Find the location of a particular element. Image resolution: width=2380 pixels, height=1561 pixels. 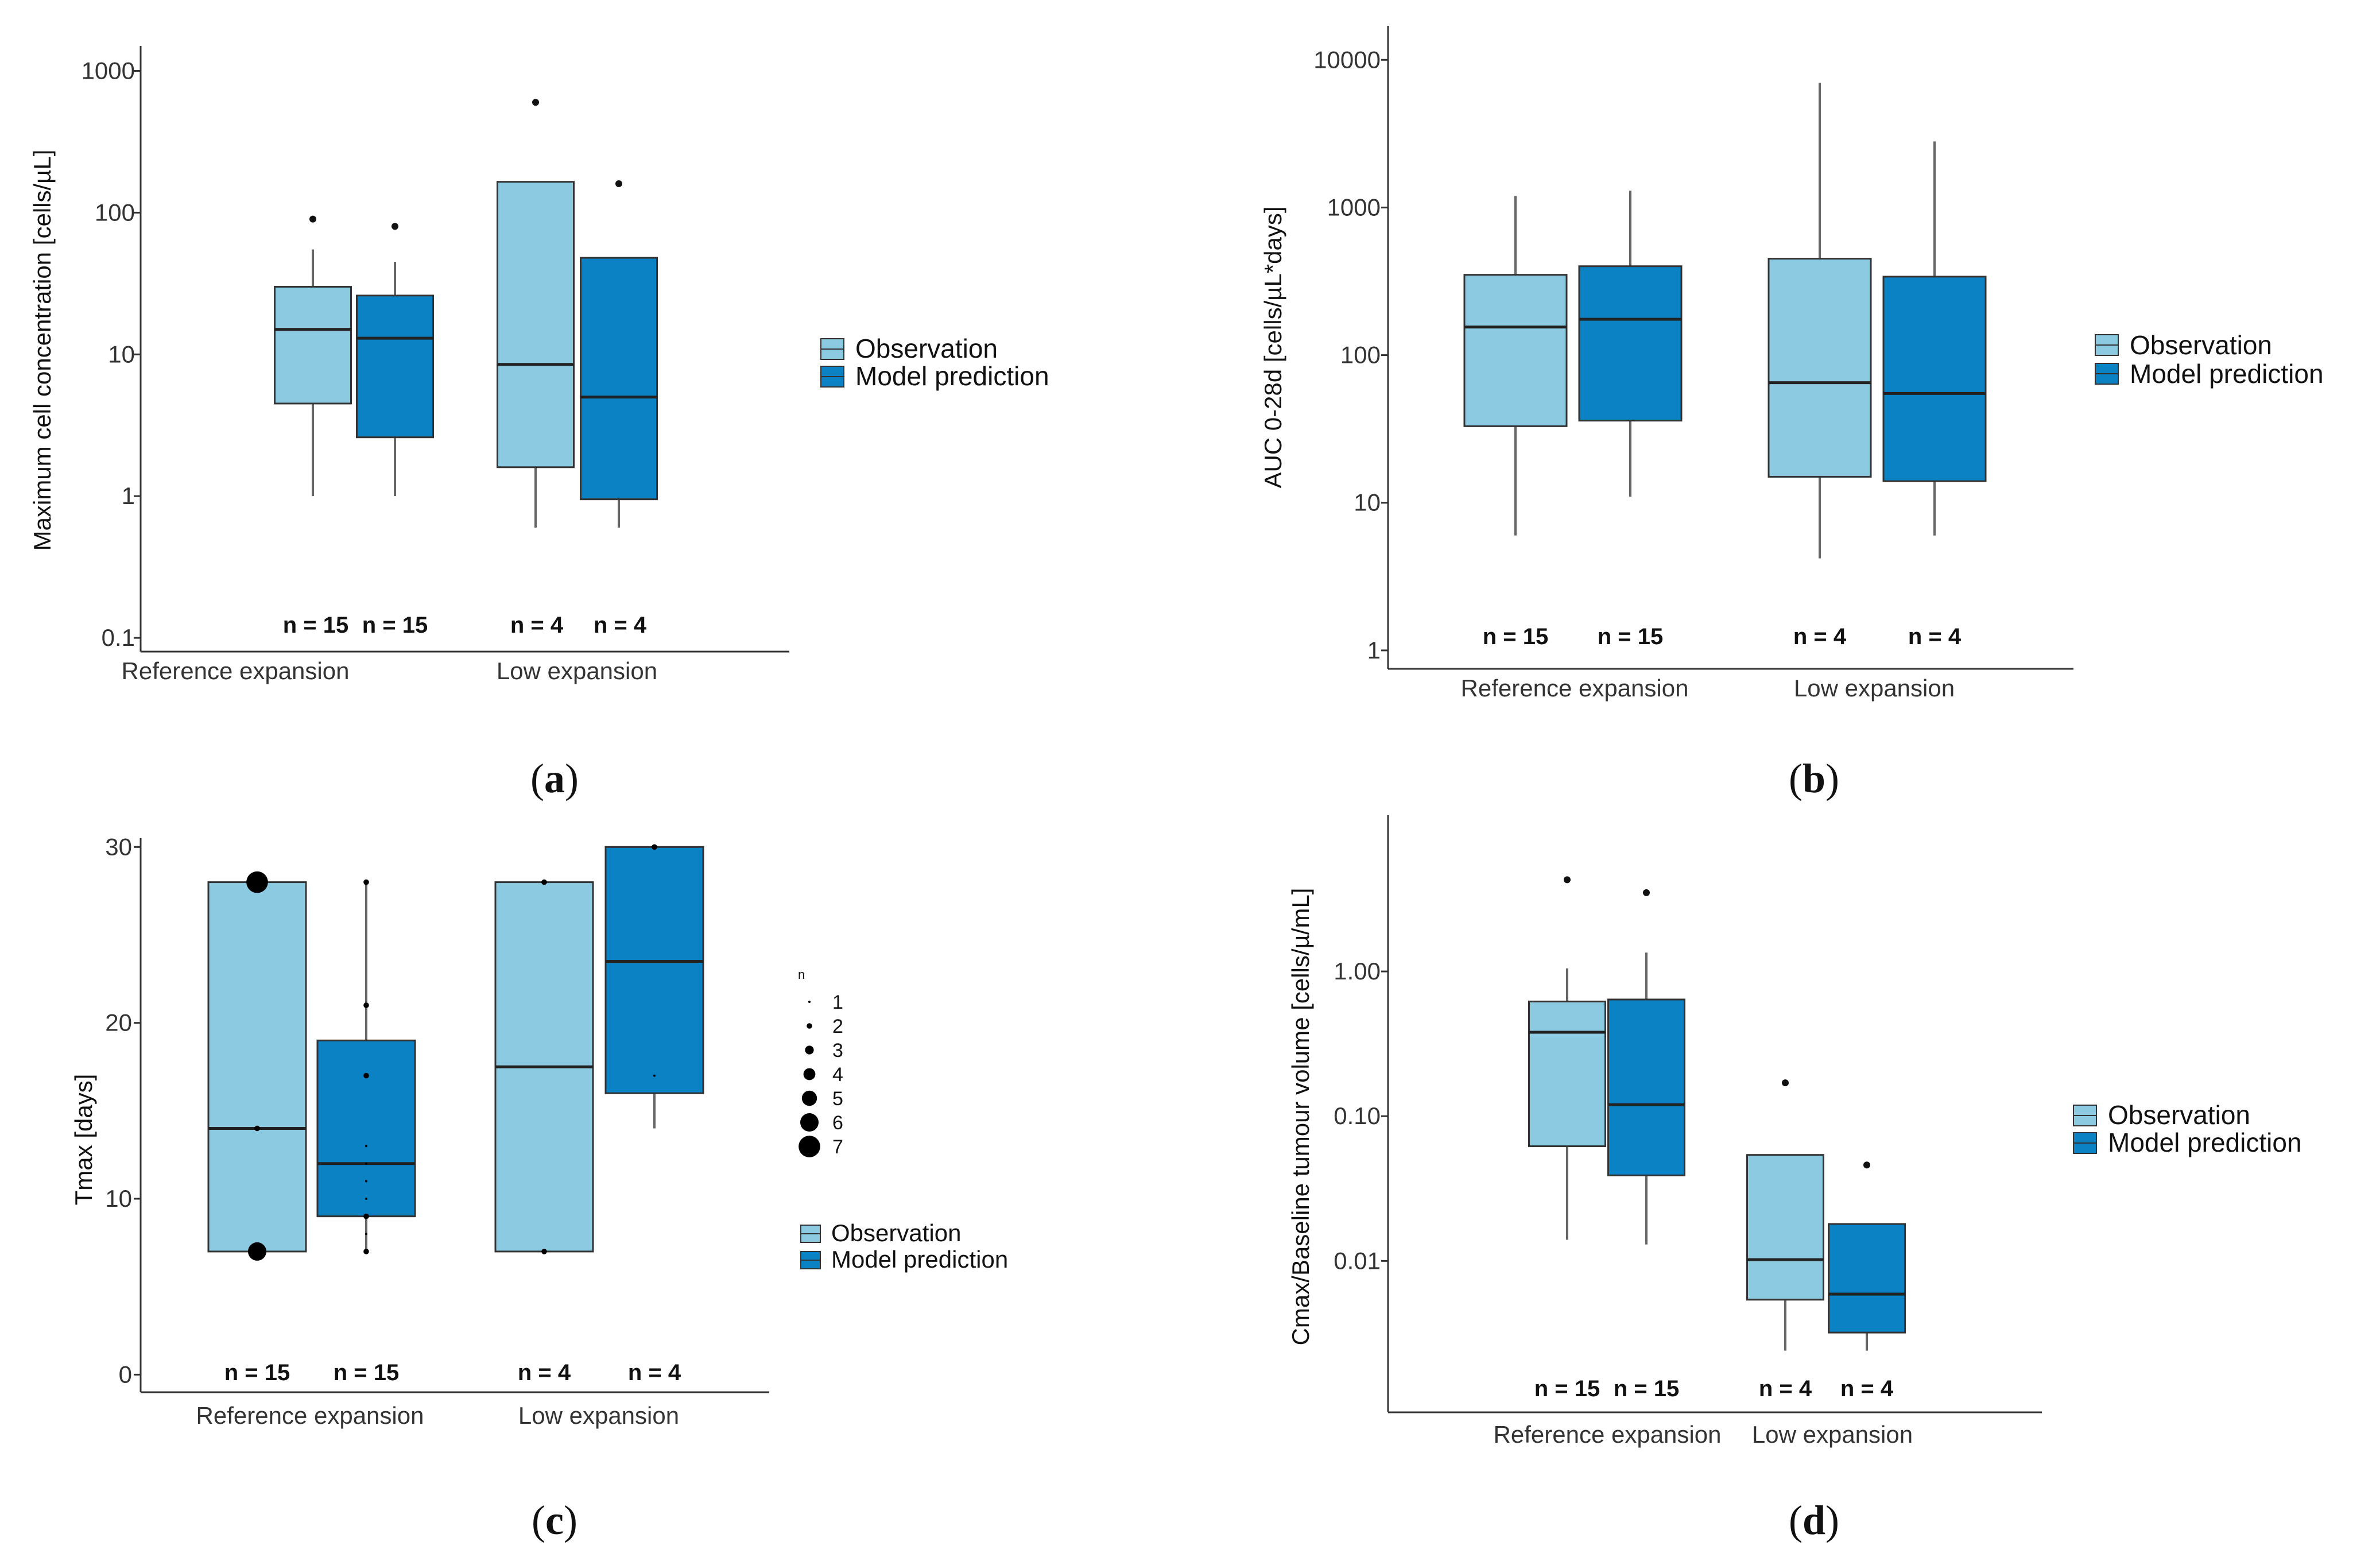

y-tick-label: 0.10 is located at coordinates (1358, 1115).